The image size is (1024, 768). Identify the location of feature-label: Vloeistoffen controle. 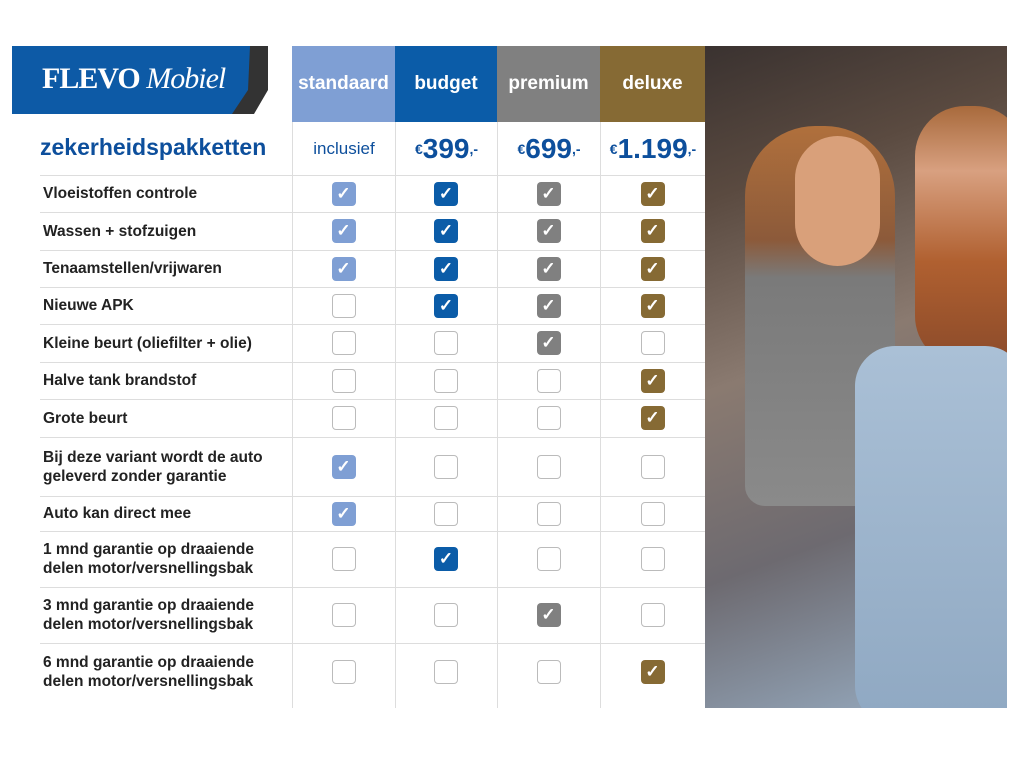
(120, 193).